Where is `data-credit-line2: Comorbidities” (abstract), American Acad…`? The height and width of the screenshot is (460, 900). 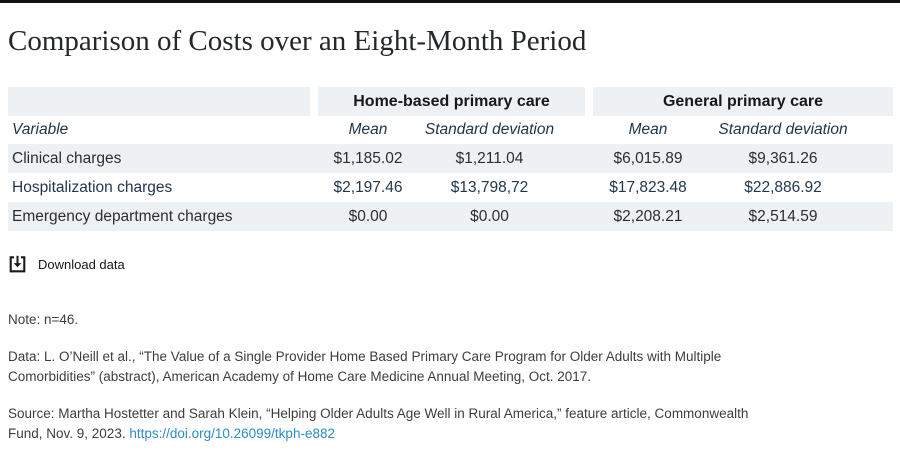
data-credit-line2: Comorbidities” (abstract), American Acad… is located at coordinates (300, 376).